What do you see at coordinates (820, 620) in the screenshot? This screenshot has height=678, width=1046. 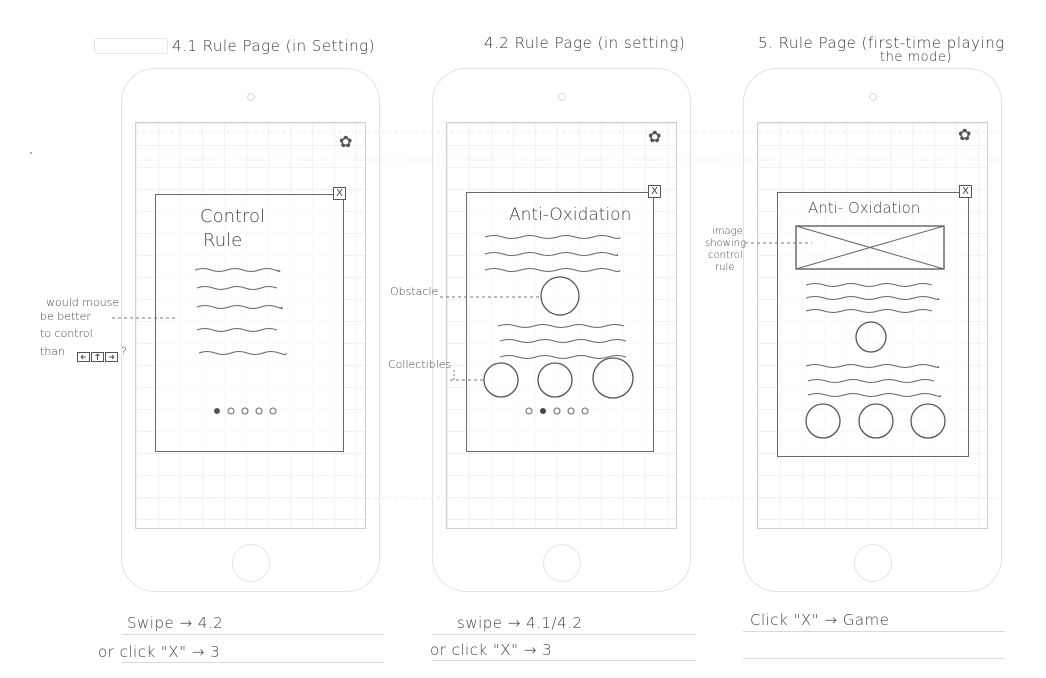 I see `nav-note-3-line1: Click "X" → Game` at bounding box center [820, 620].